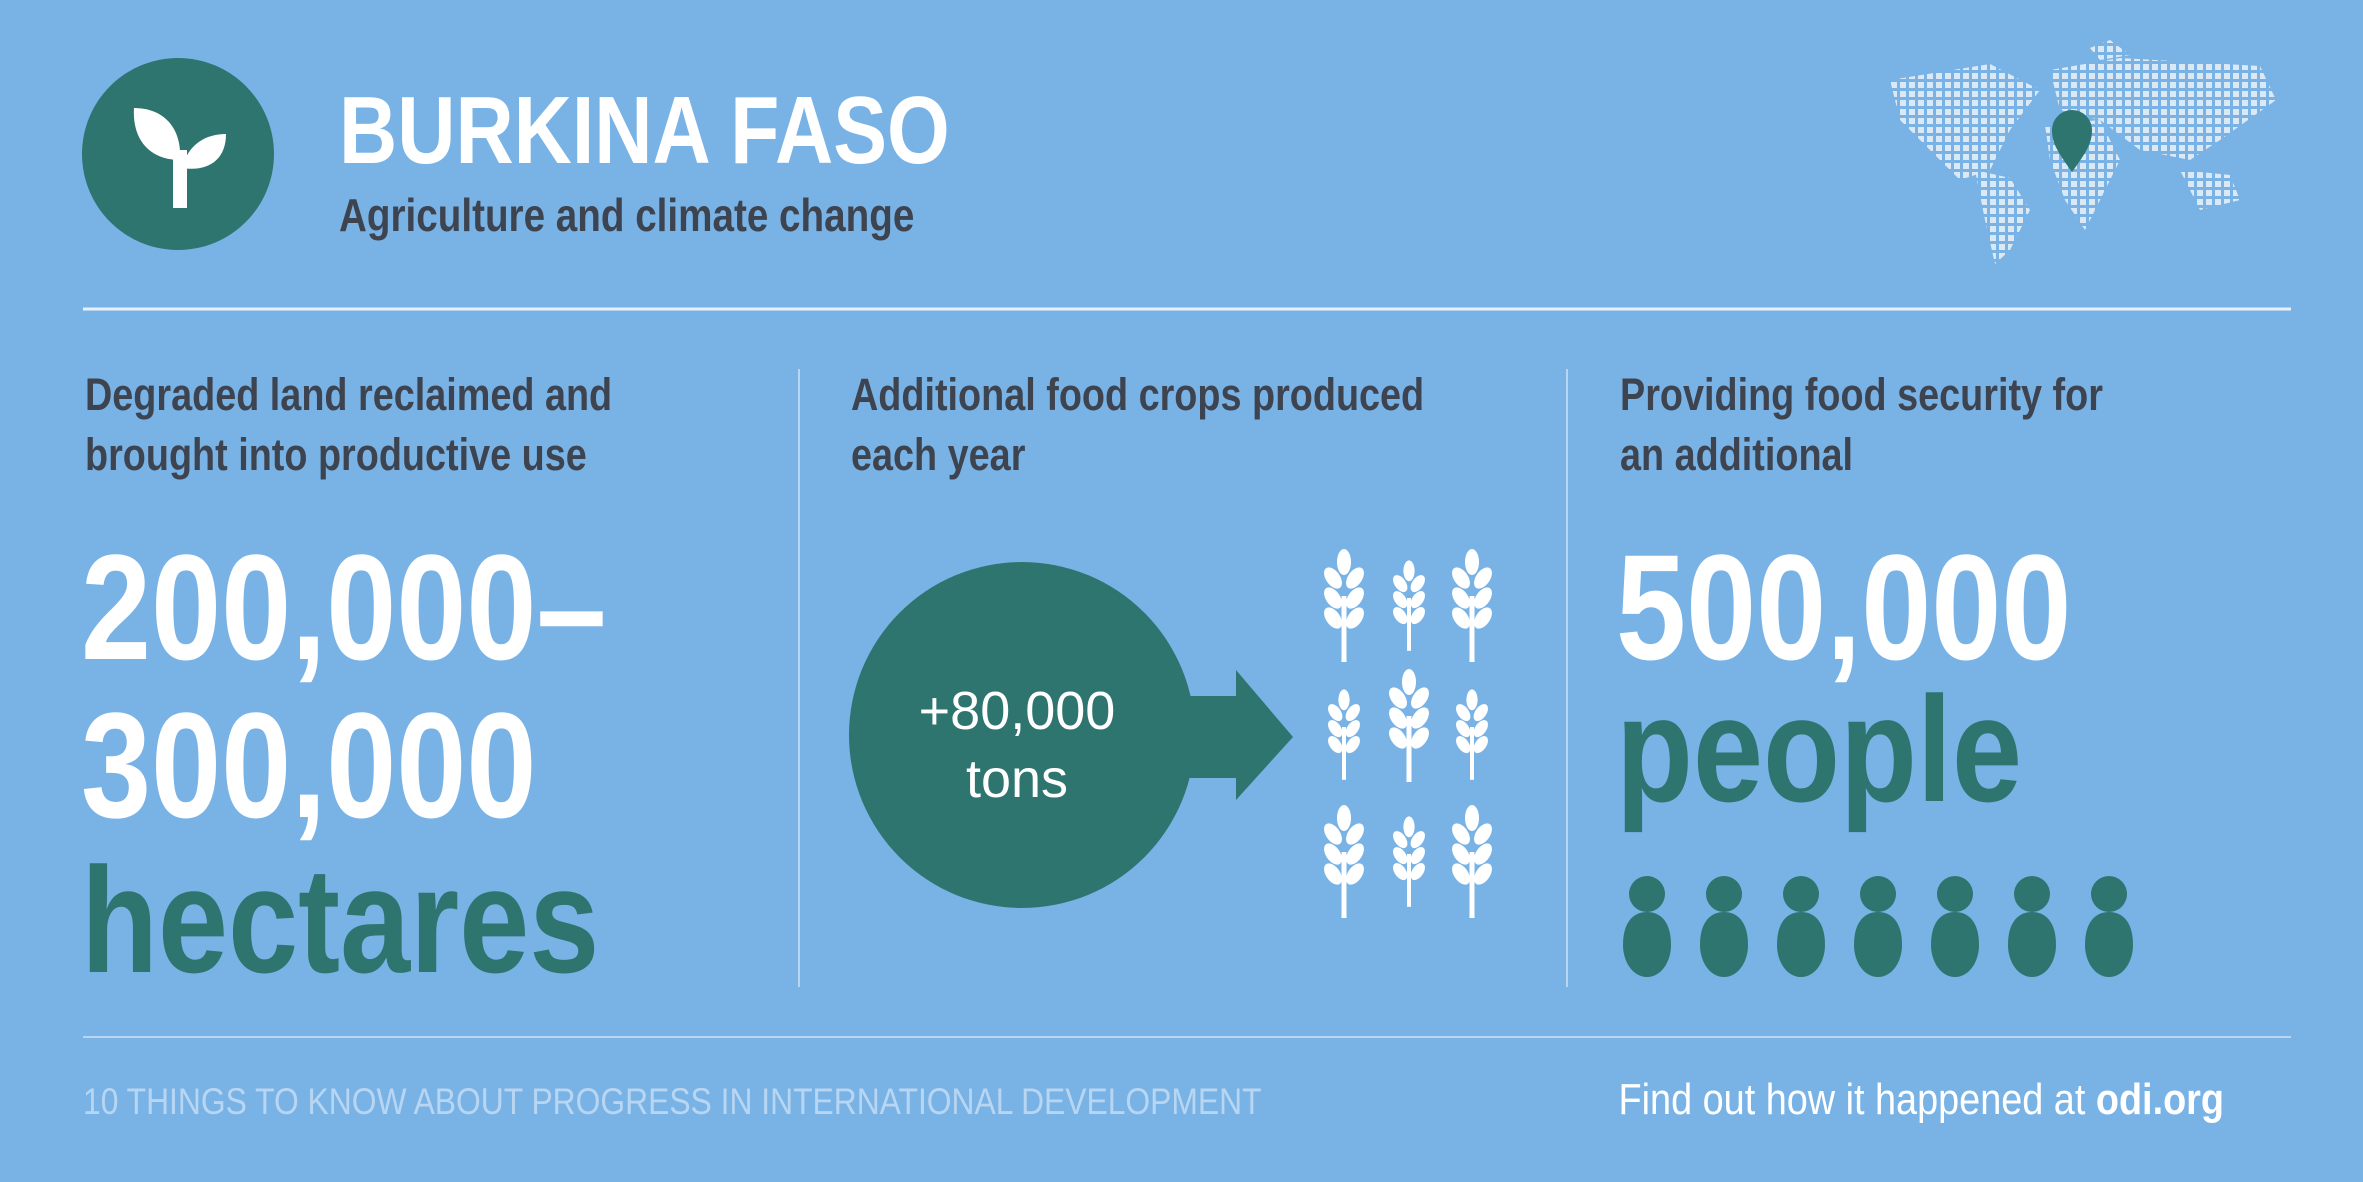  I want to click on big-number: 300,000, so click(308, 766).